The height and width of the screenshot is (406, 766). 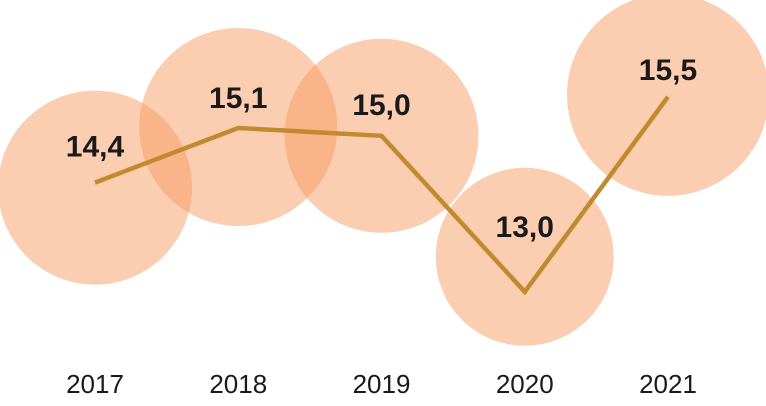 What do you see at coordinates (668, 70) in the screenshot?
I see `value-label: 15,5` at bounding box center [668, 70].